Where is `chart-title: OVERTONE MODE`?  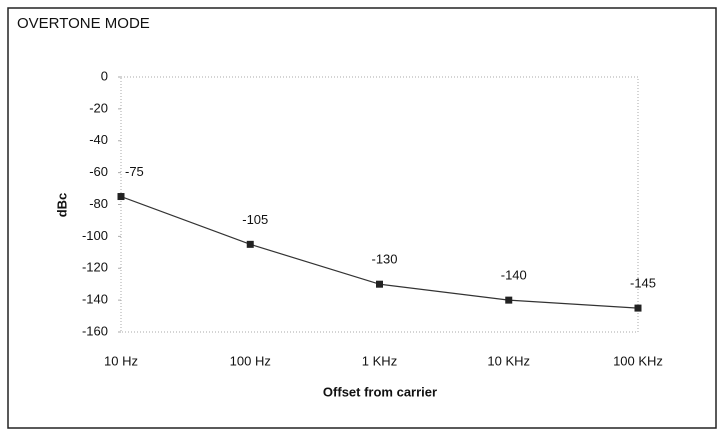
chart-title: OVERTONE MODE is located at coordinates (83, 23).